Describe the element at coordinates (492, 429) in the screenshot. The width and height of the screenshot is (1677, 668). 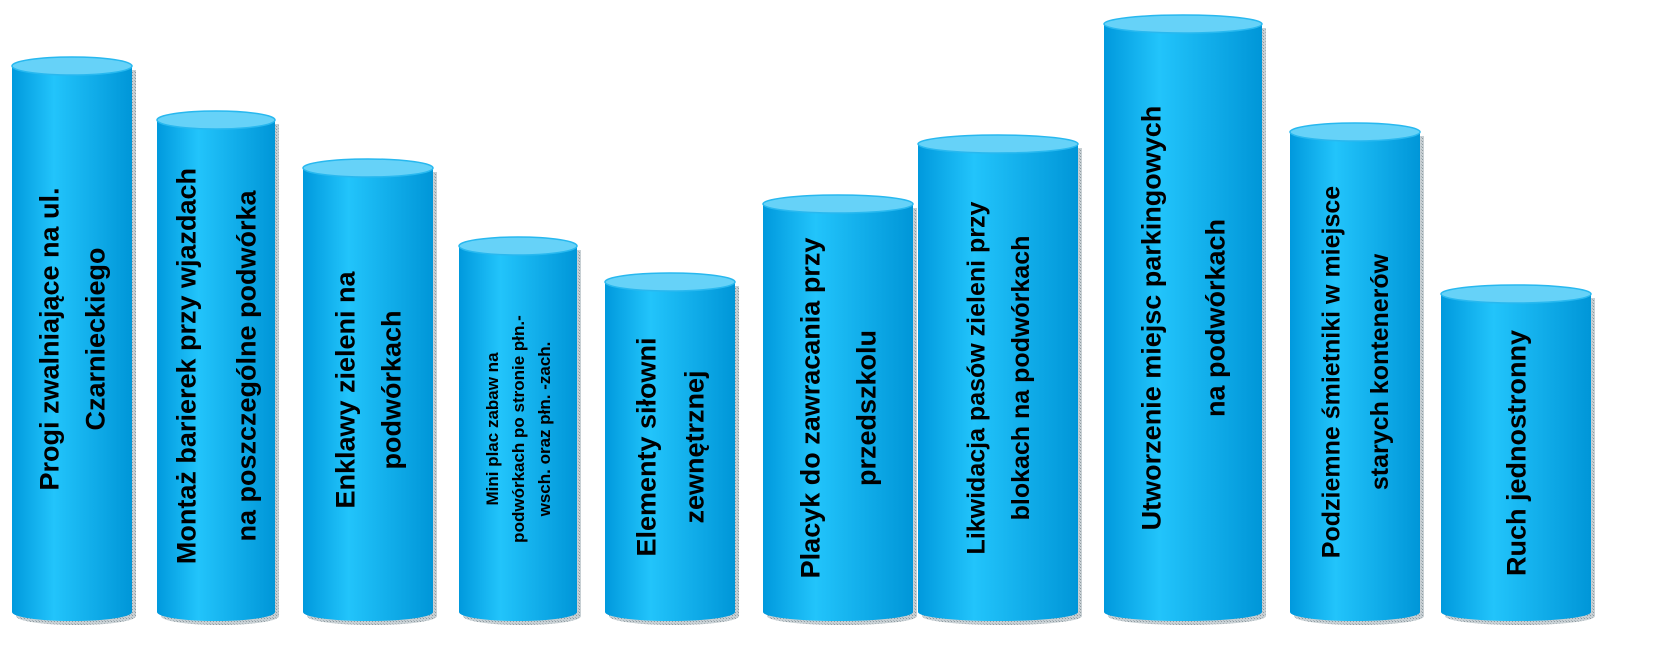
I see `bar-label-line: Mini plac zabaw na` at that location.